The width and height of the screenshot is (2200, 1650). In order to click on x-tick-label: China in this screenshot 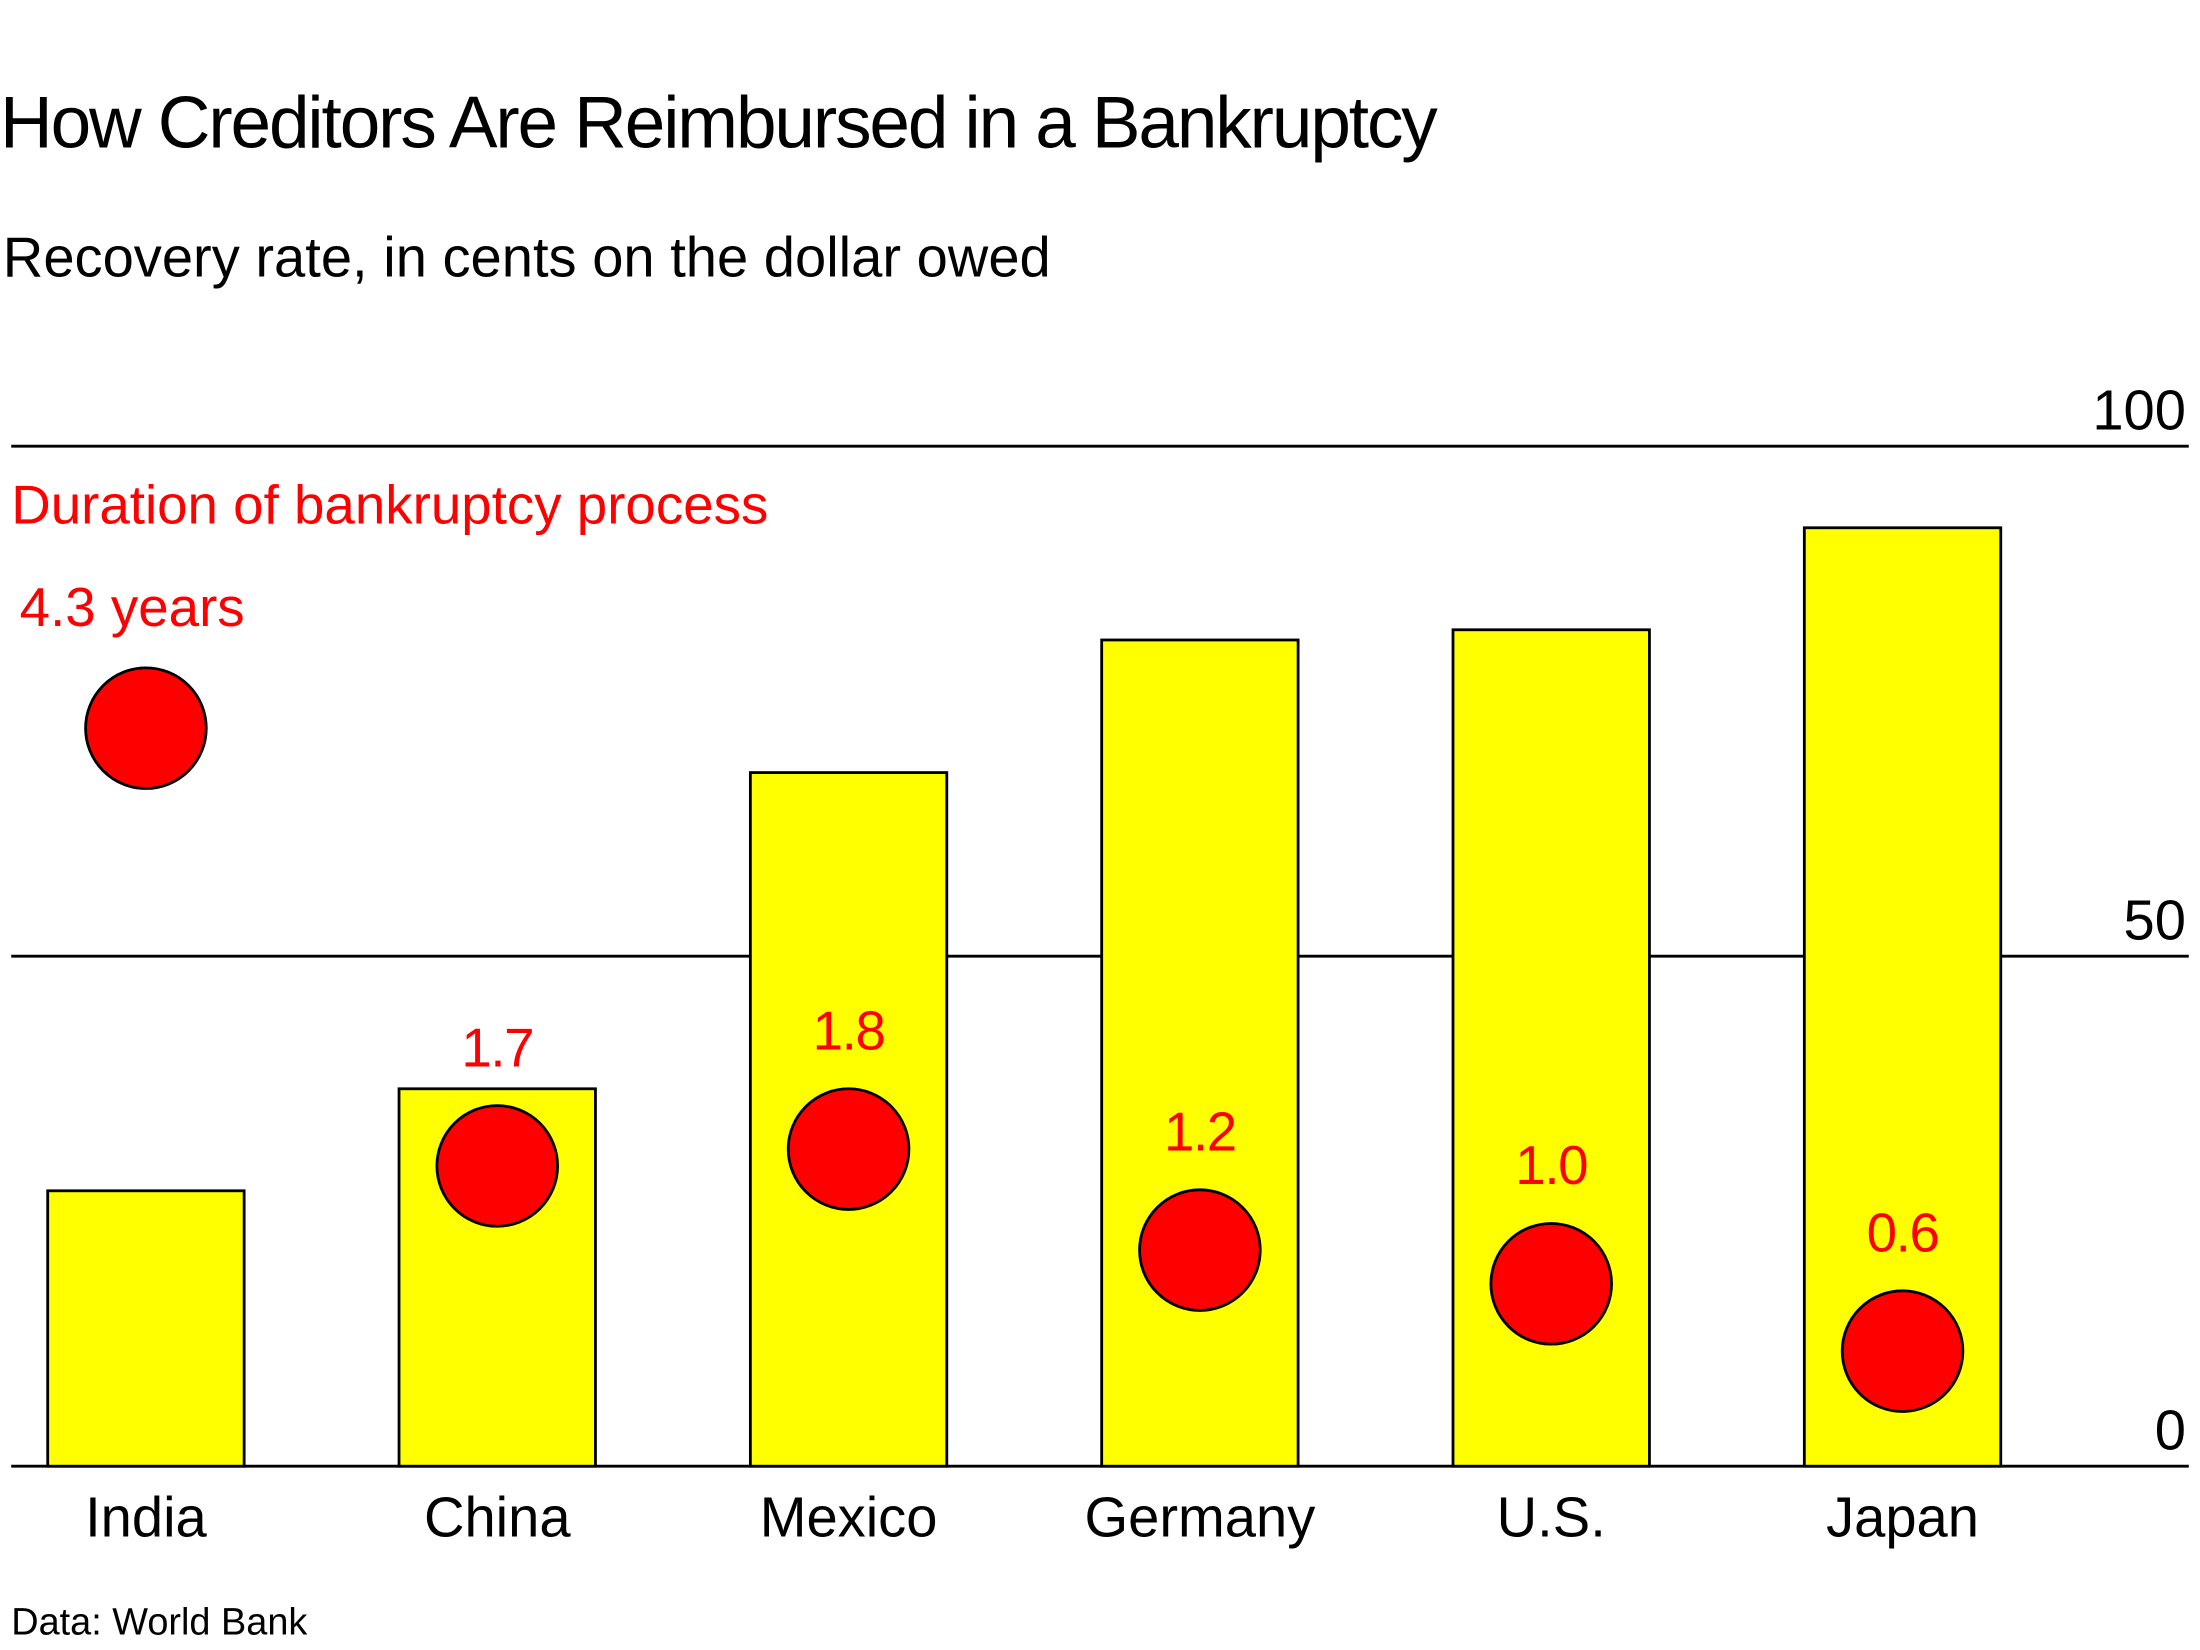, I will do `click(497, 1516)`.